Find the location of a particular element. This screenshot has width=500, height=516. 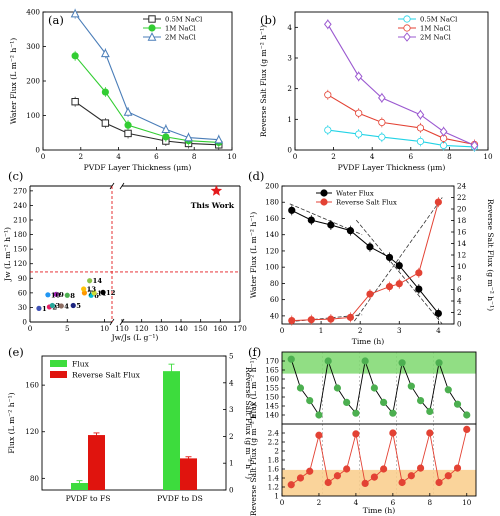

point-label: 10 is located at coordinates (56, 295).